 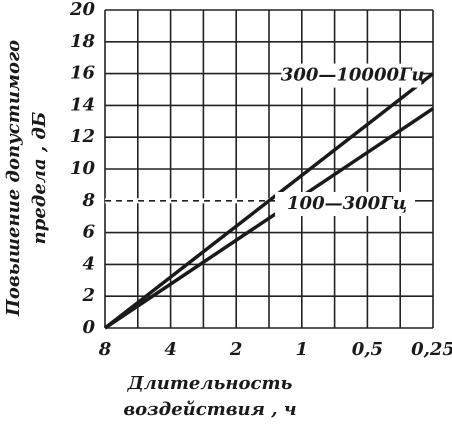 What do you see at coordinates (83, 168) in the screenshot?
I see `y-tick-label: 10` at bounding box center [83, 168].